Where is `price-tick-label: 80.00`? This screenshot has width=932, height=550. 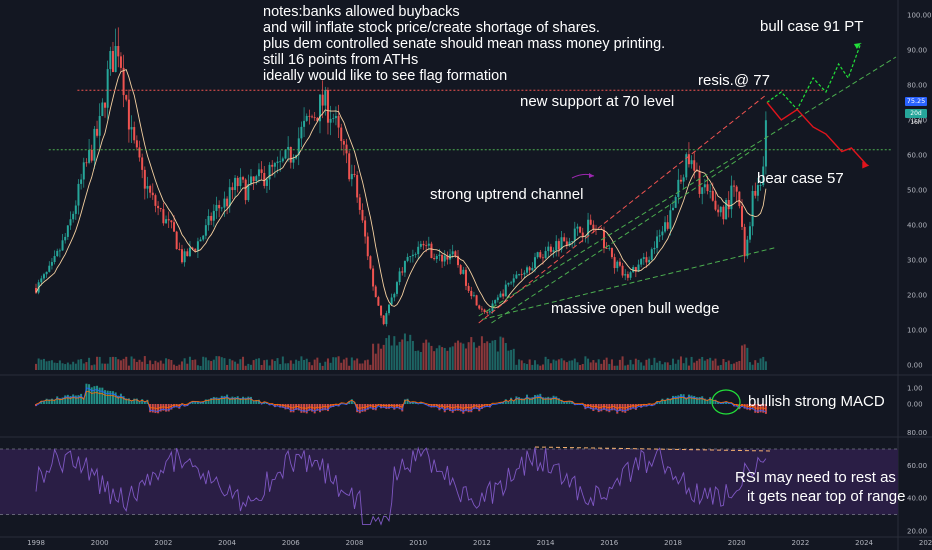
price-tick-label: 80.00 is located at coordinates (917, 86).